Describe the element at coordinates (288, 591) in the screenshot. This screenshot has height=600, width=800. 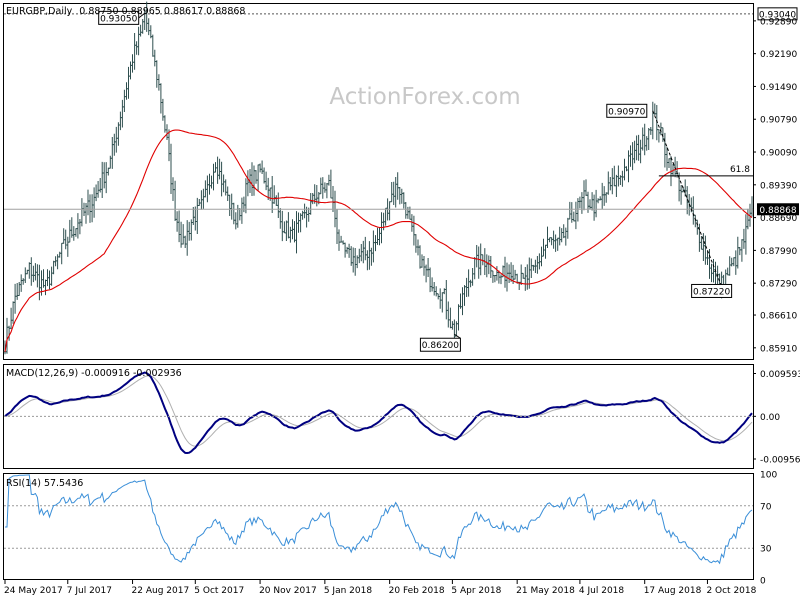
I see `date-tick-label: 20 Nov 2017` at that location.